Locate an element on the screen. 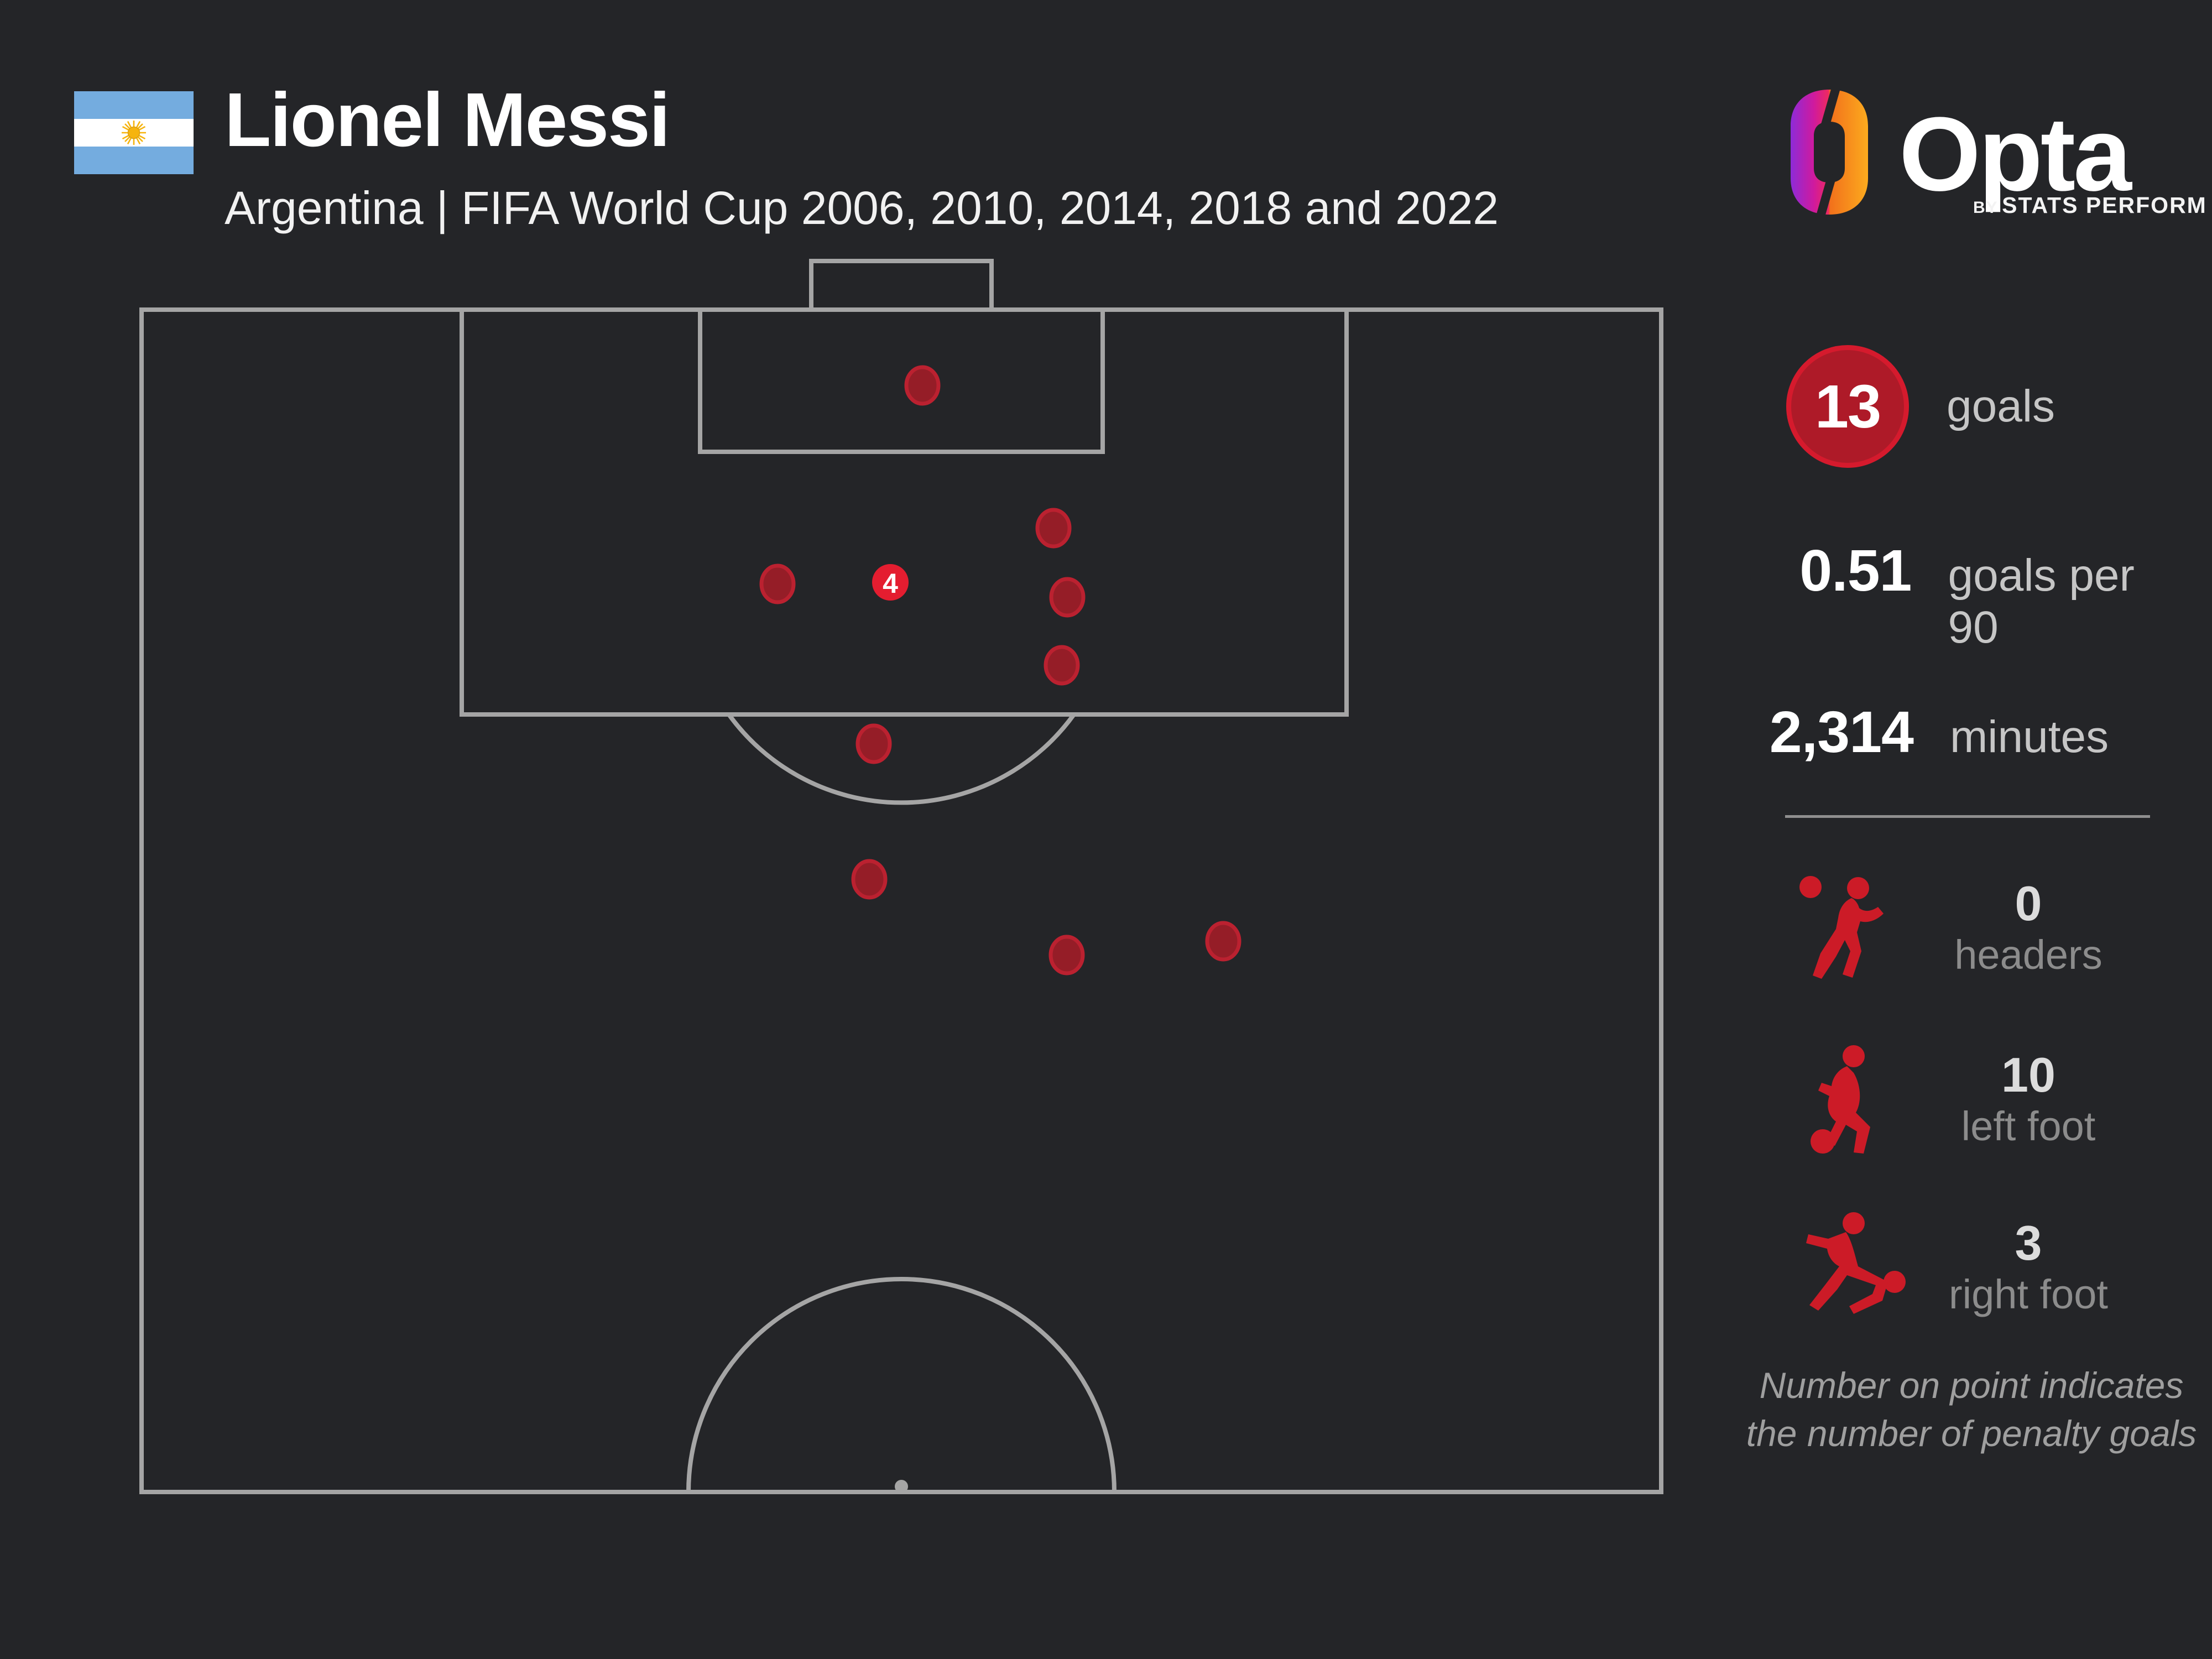 The image size is (2212, 1659). breakdown-right-foot-text: 3 right foot is located at coordinates (2029, 1267).